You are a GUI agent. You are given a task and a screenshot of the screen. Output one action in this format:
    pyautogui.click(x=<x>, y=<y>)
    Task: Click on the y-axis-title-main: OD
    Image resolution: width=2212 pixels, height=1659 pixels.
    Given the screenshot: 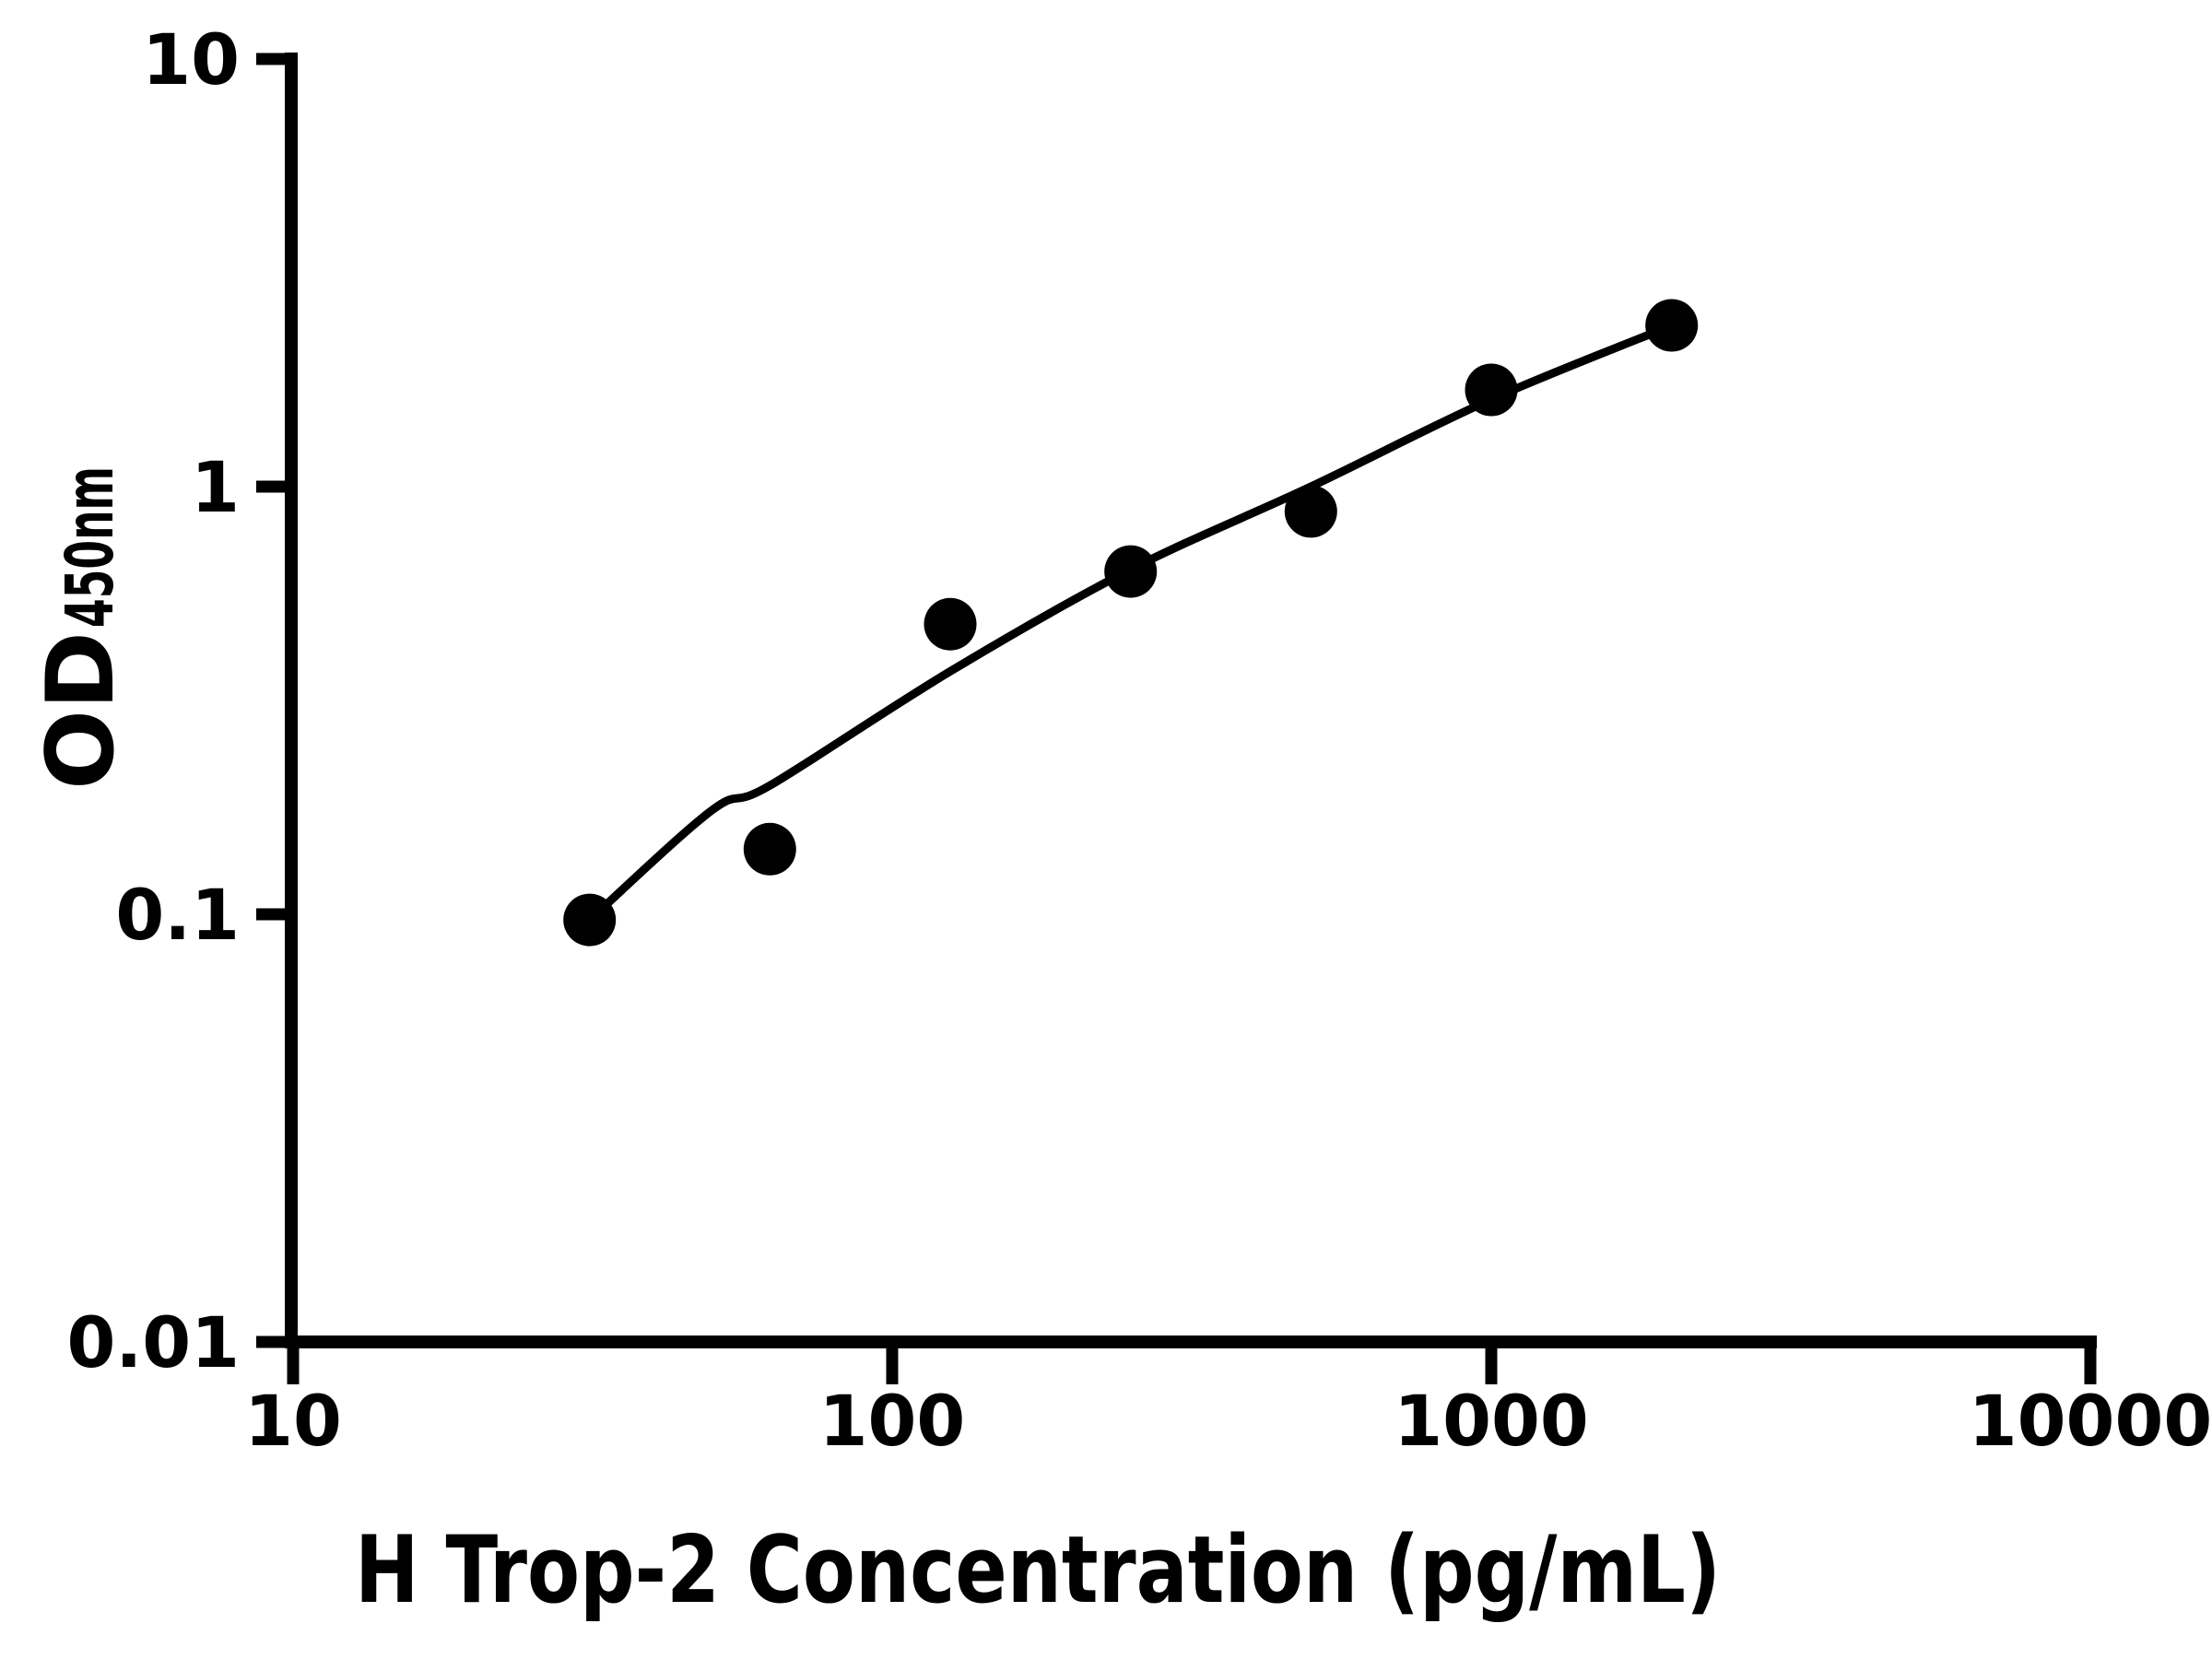 What is the action you would take?
    pyautogui.click(x=80, y=710)
    